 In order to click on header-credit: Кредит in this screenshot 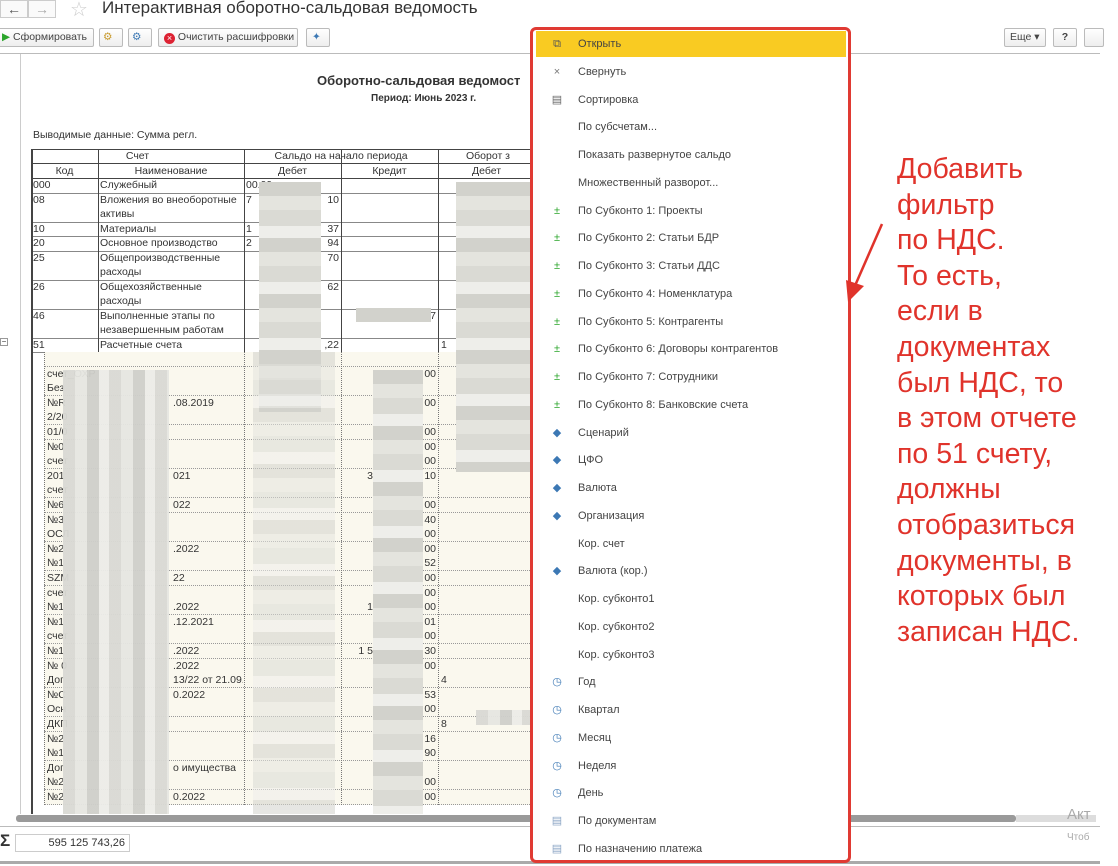, I will do `click(389, 171)`.